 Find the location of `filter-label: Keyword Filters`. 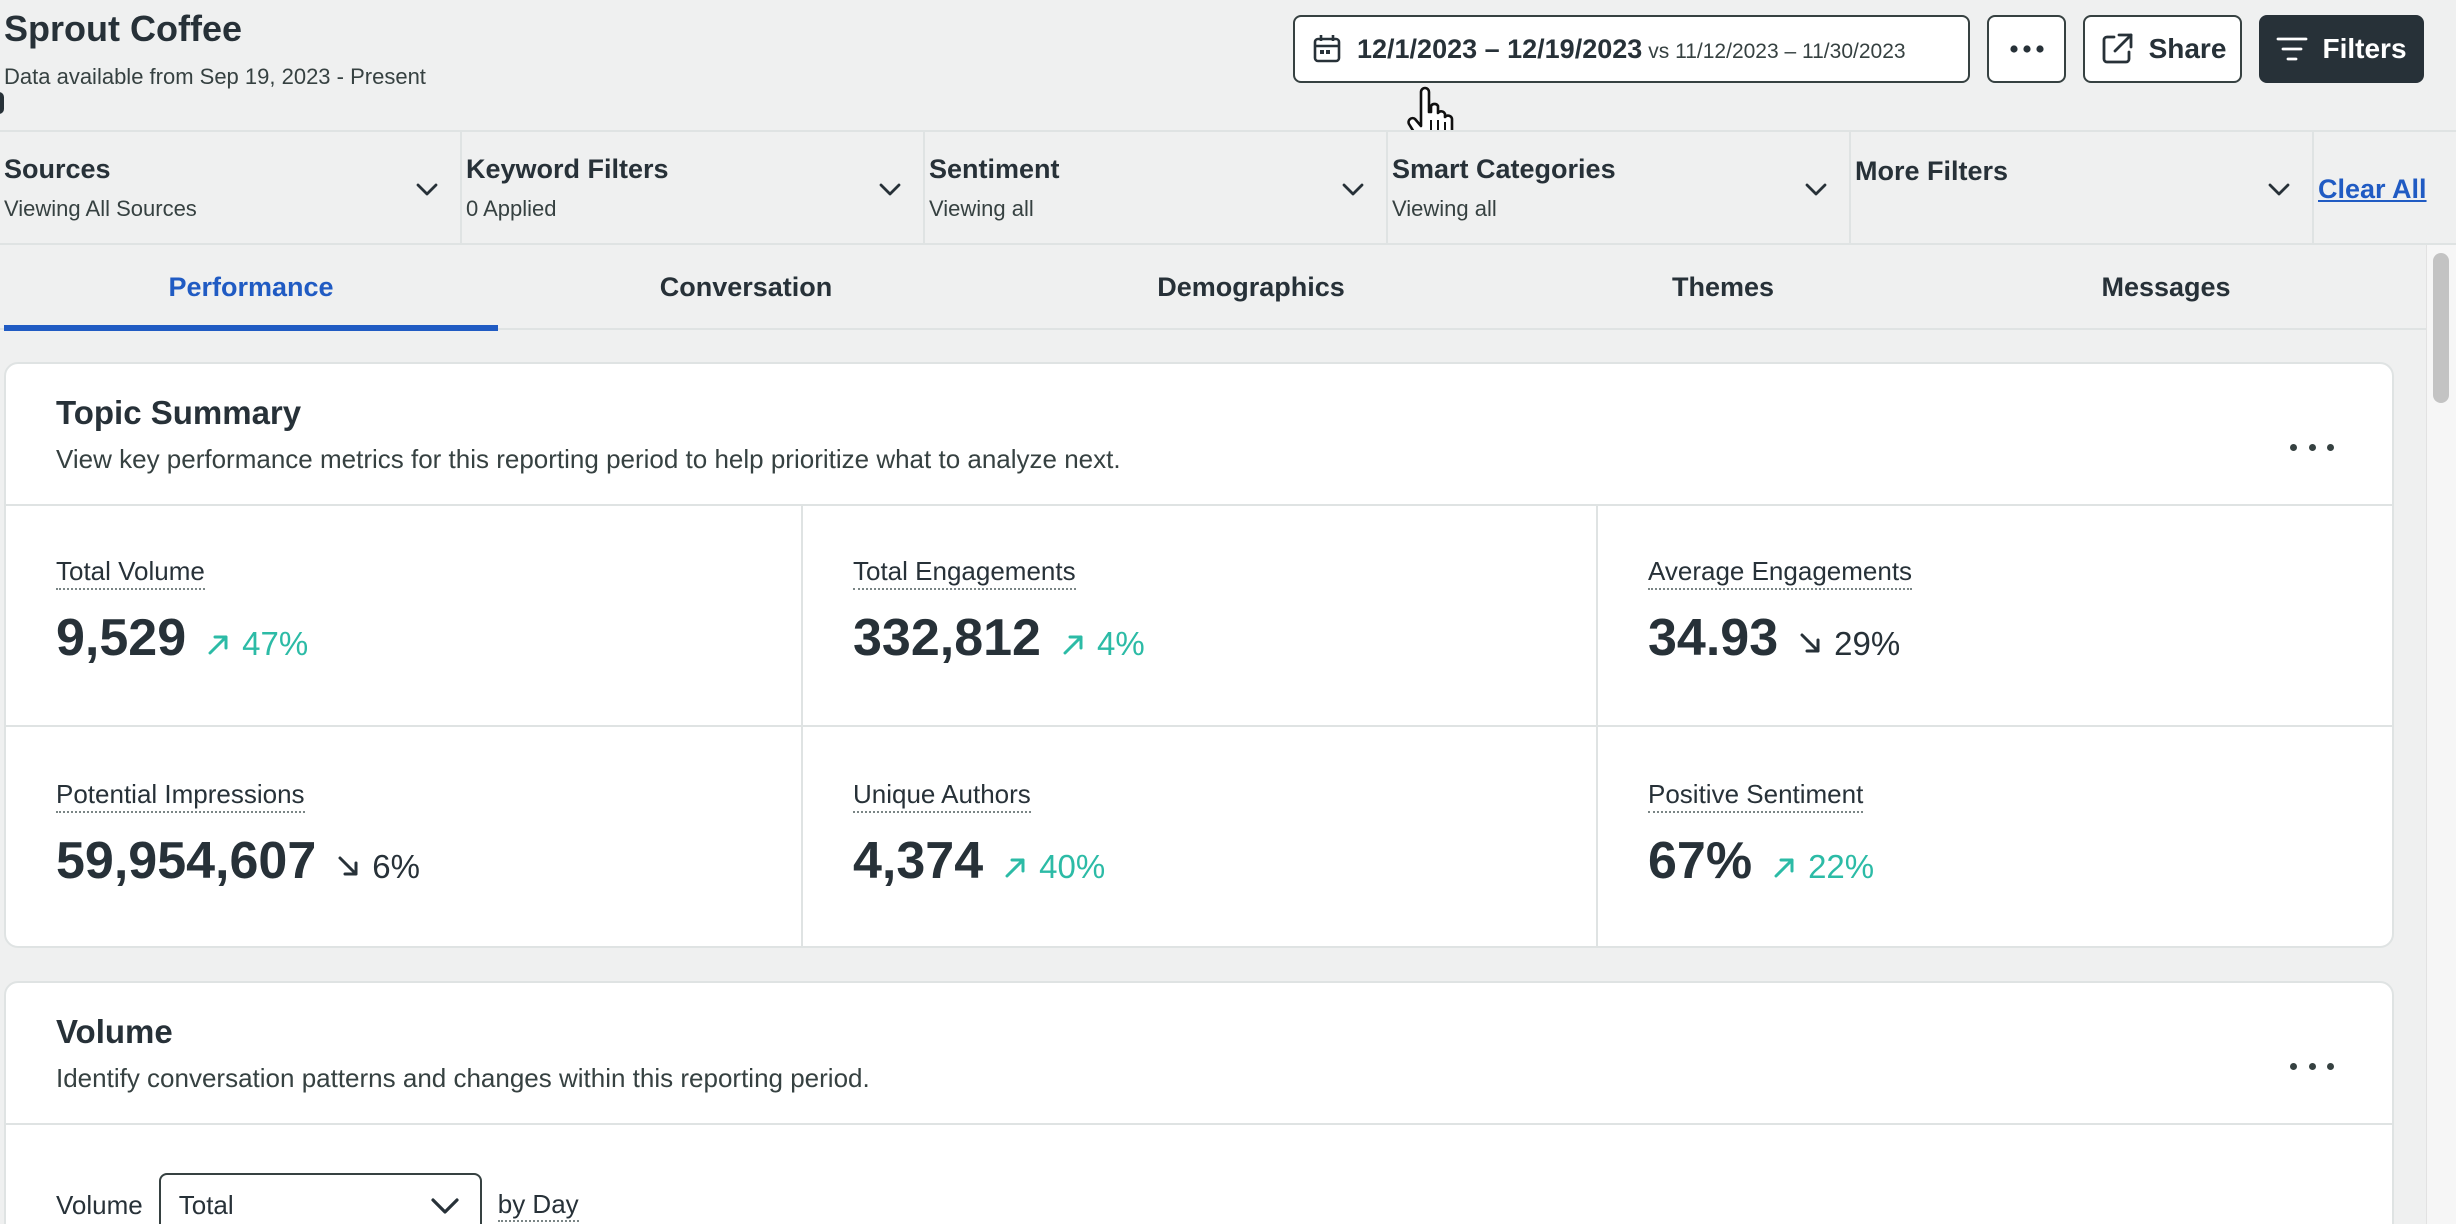

filter-label: Keyword Filters is located at coordinates (567, 169).